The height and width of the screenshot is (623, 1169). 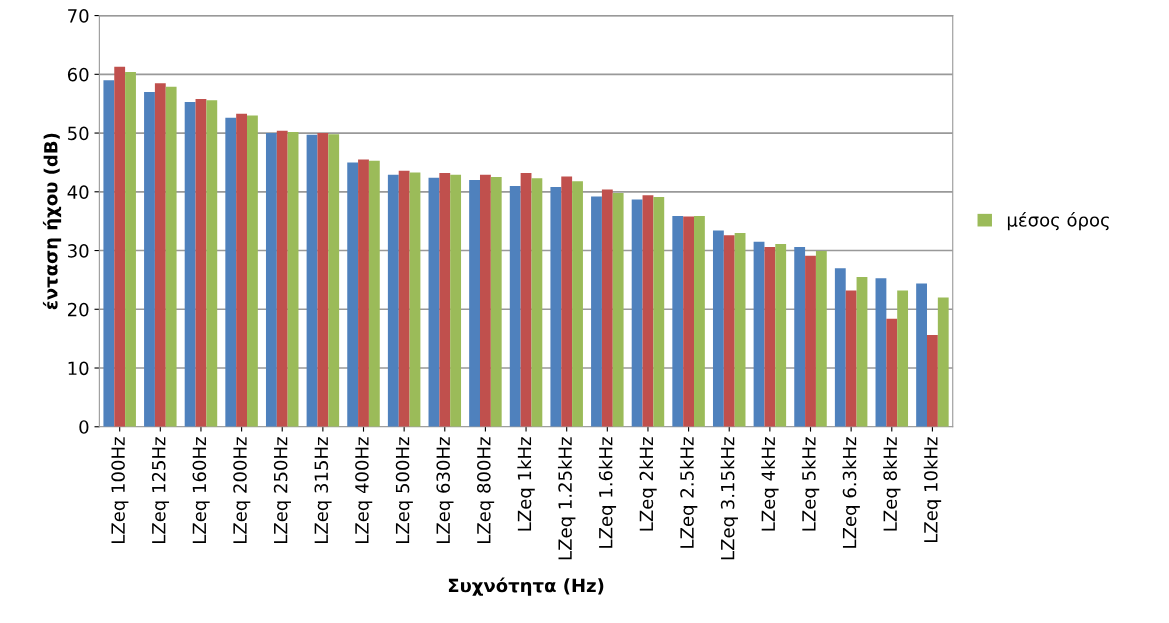 I want to click on x-tick-label: LZeq 1.6kHz, so click(x=607, y=492).